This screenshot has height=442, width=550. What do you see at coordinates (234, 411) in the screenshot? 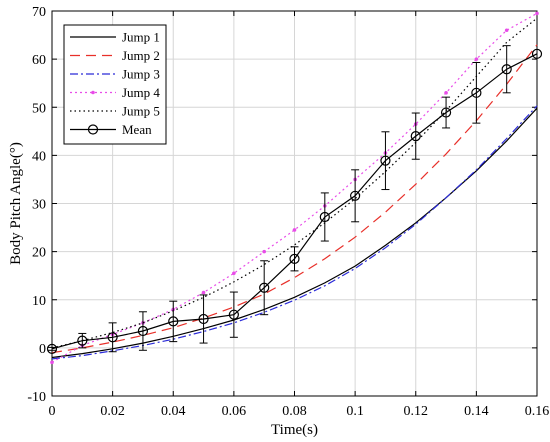
I see `x-tick-label: 0.06` at bounding box center [234, 411].